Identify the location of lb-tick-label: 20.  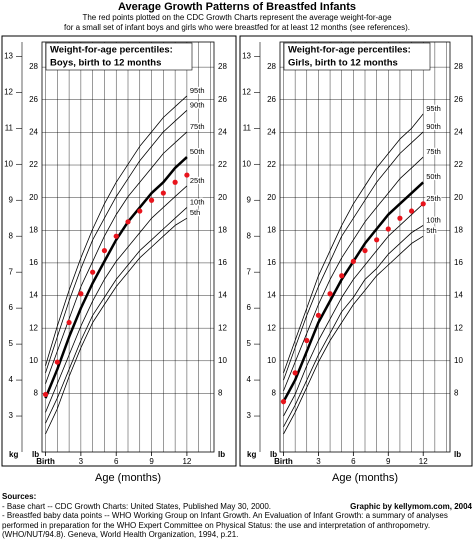
(271, 197).